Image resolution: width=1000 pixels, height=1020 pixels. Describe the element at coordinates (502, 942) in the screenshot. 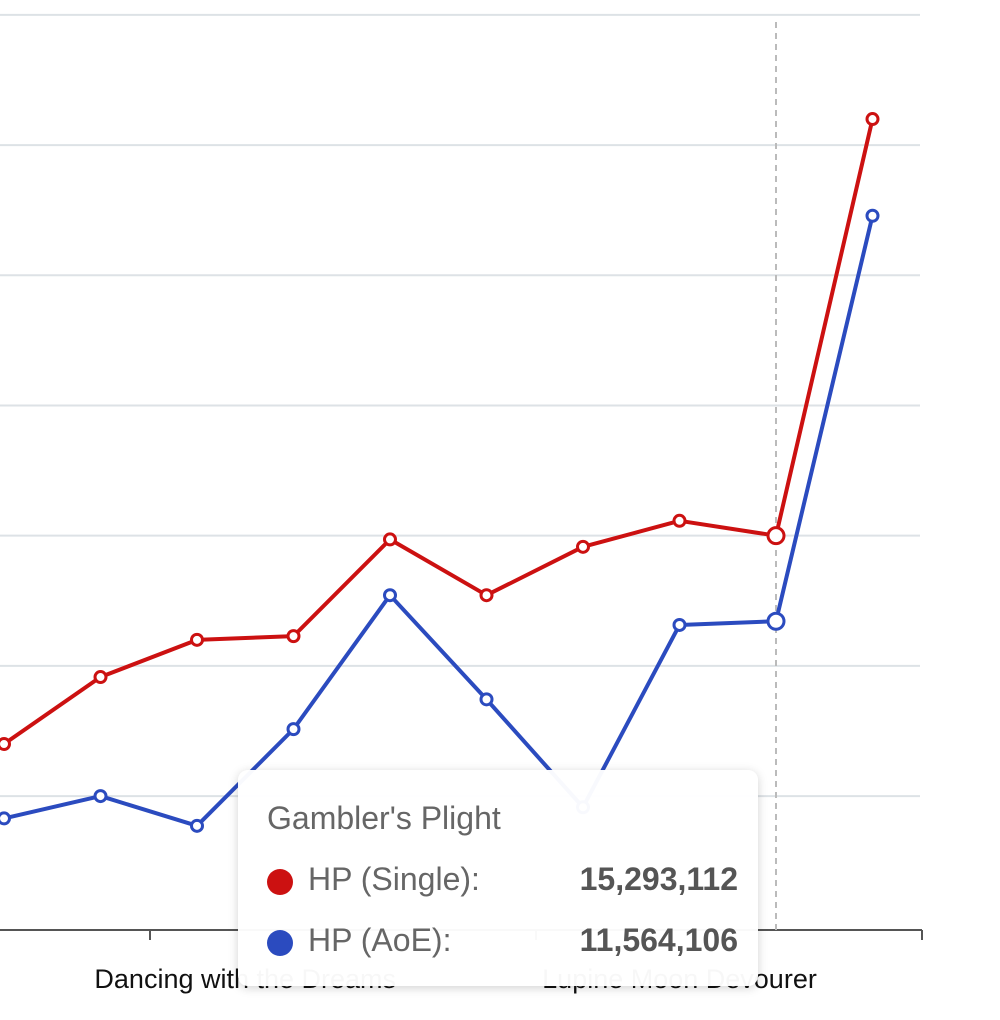

I see `tooltip-row-aoe: HP (AoE): 11,564,106` at that location.